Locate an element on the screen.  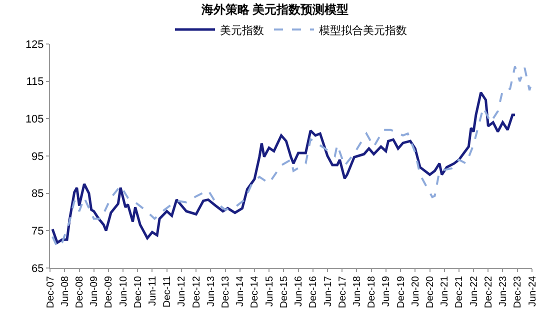
x-tick-label: Dec-11 is located at coordinates (168, 292).